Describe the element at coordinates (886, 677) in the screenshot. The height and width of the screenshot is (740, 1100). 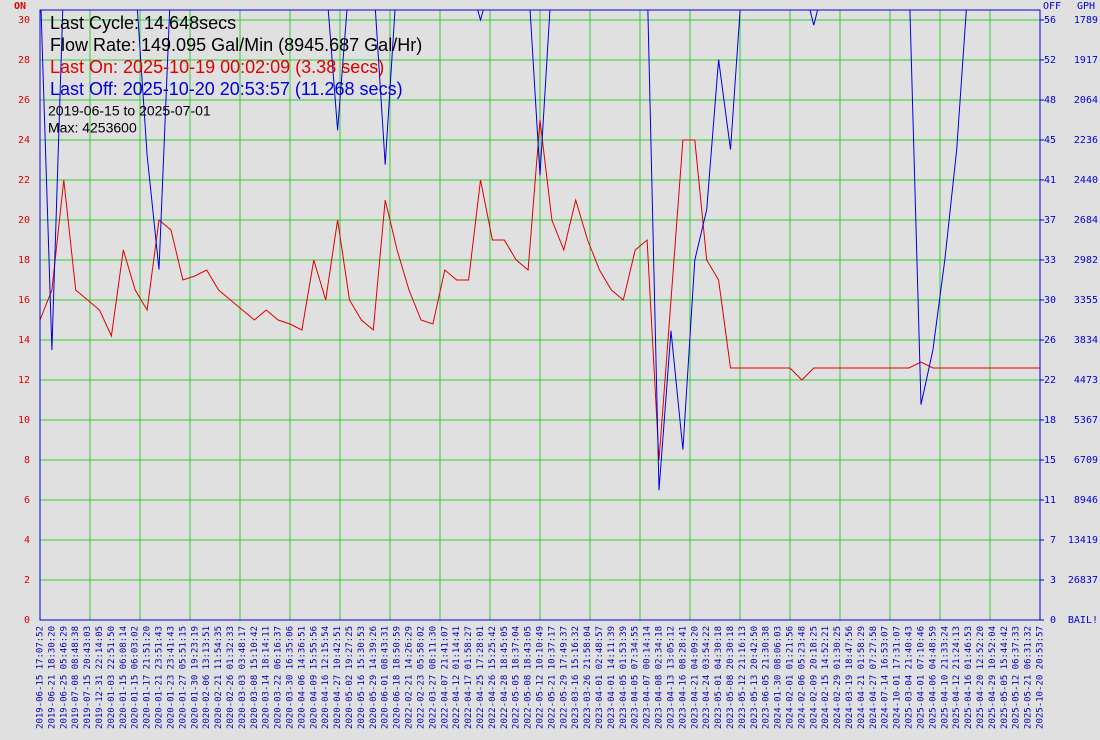
I see `x-tick-label: 2024-07-14 16:53:07` at that location.